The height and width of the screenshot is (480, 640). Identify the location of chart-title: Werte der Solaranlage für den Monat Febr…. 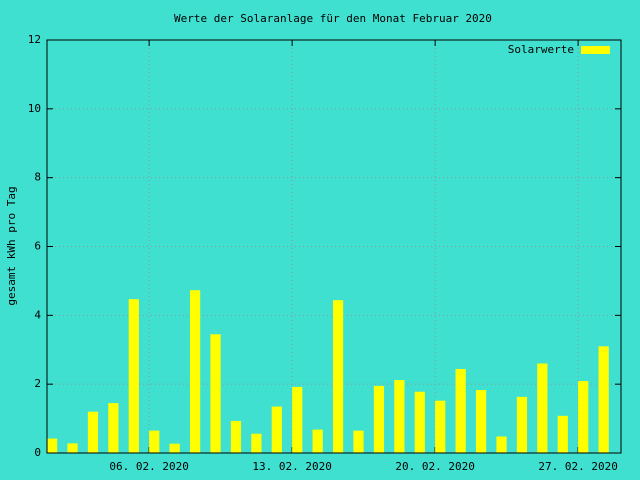
(333, 18).